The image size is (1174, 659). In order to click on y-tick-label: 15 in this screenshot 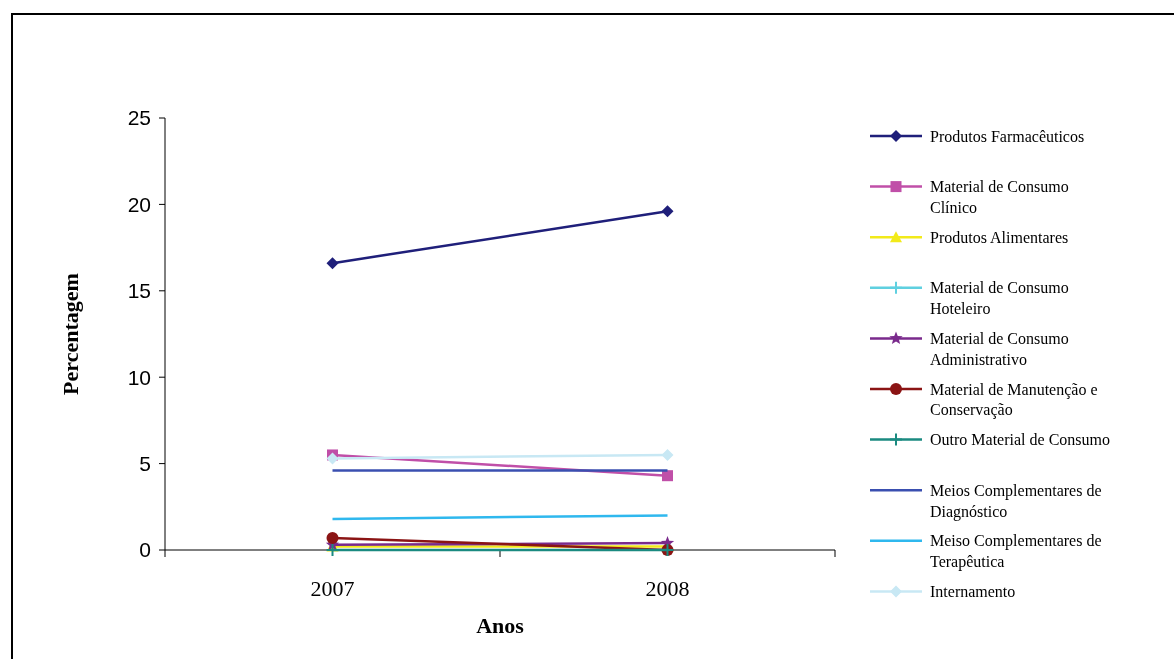, I will do `click(139, 291)`.